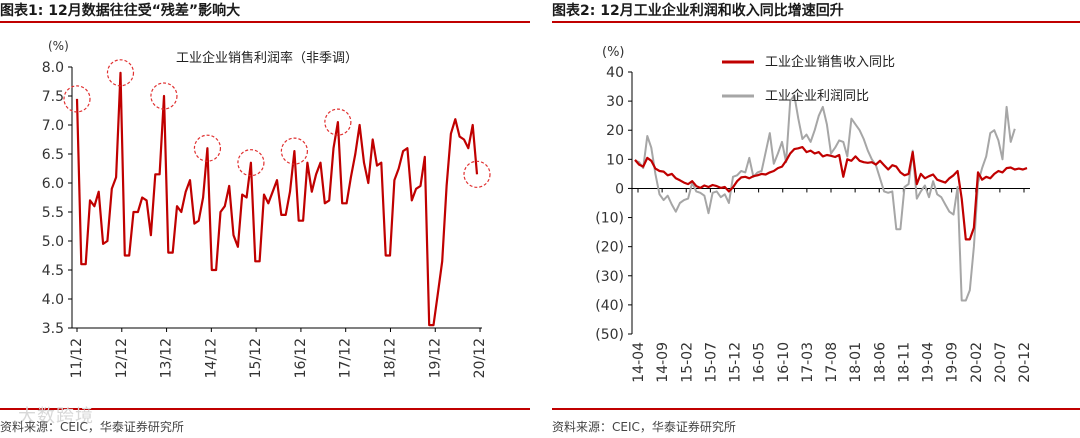 The width and height of the screenshot is (1080, 438). I want to click on left-source-note: 资料来源：CEIC，华泰证券研究所, so click(92, 427).